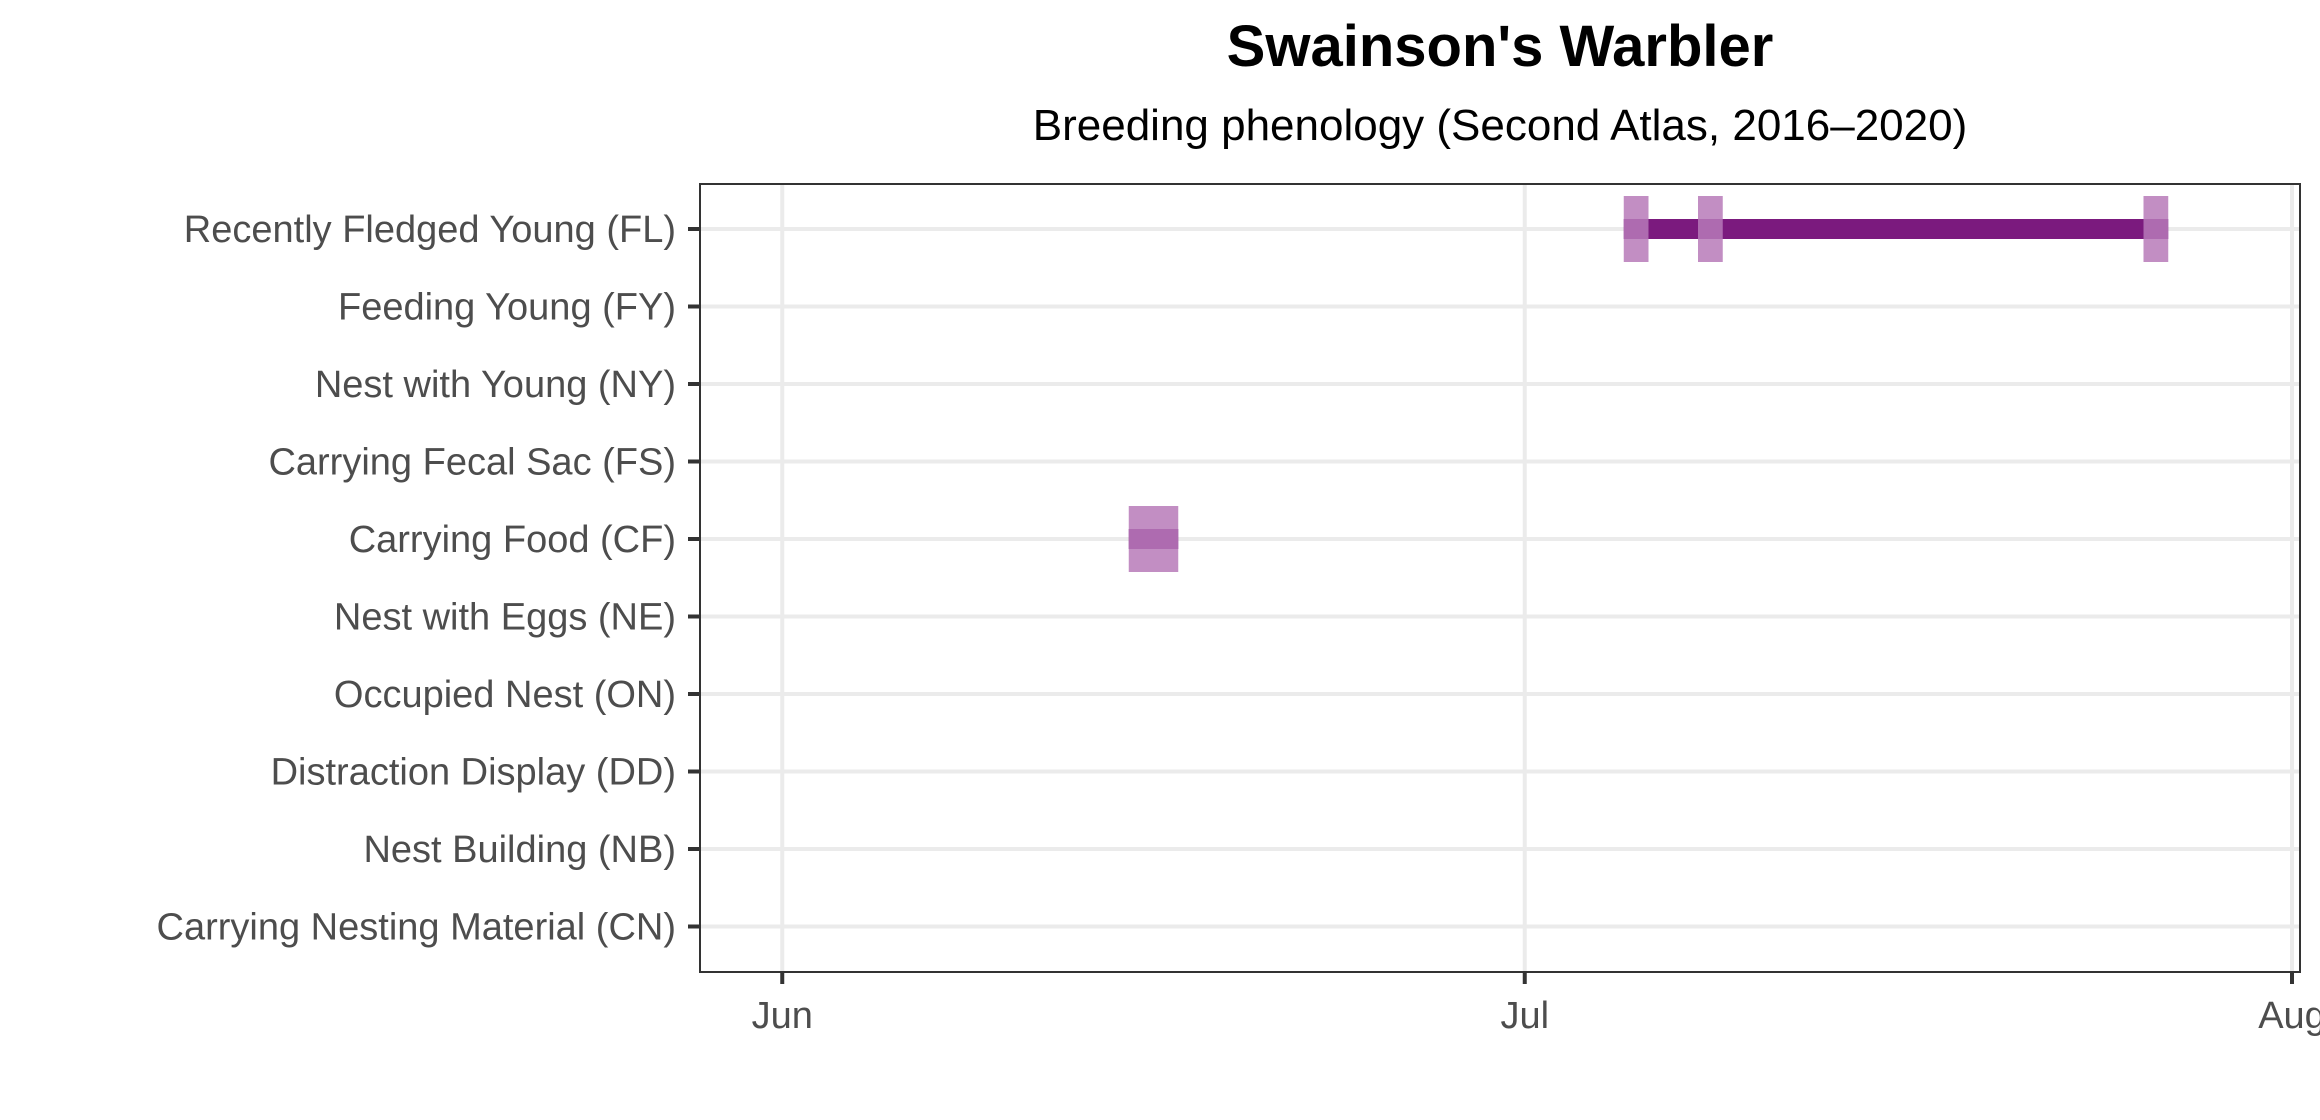 This screenshot has width=2320, height=1120. What do you see at coordinates (519, 850) in the screenshot?
I see `y-tick-label: Nest Building (NB)` at bounding box center [519, 850].